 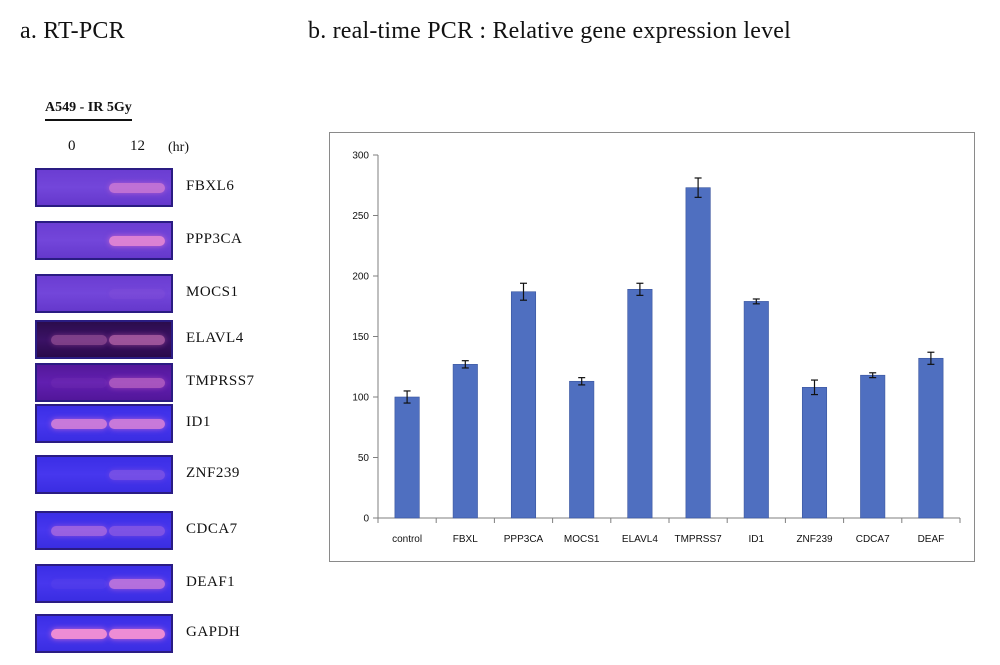 I want to click on x-tick-label: DEAF, so click(x=931, y=539).